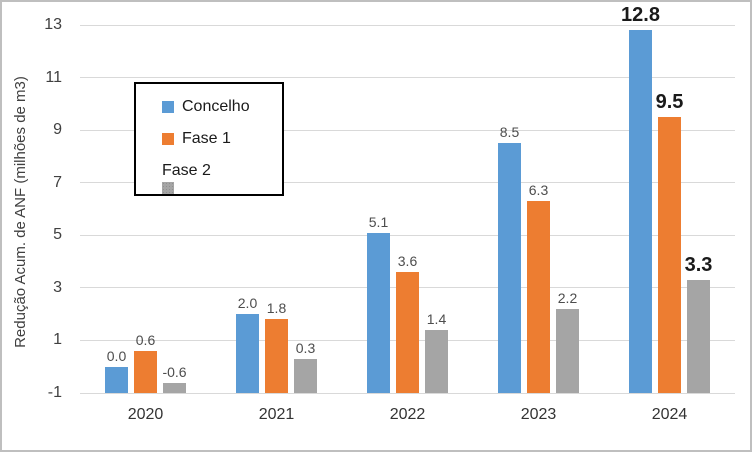 This screenshot has height=452, width=752. Describe the element at coordinates (145, 414) in the screenshot. I see `x-axis-label: 2020` at that location.